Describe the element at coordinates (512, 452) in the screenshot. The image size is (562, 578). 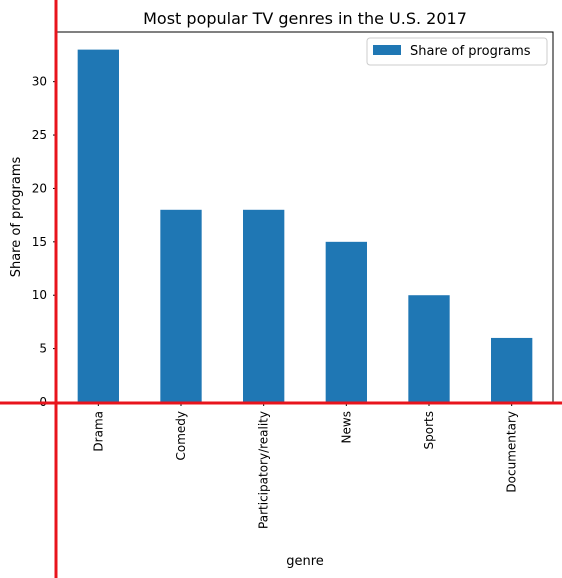
I see `x-tick-label: Documentary` at that location.